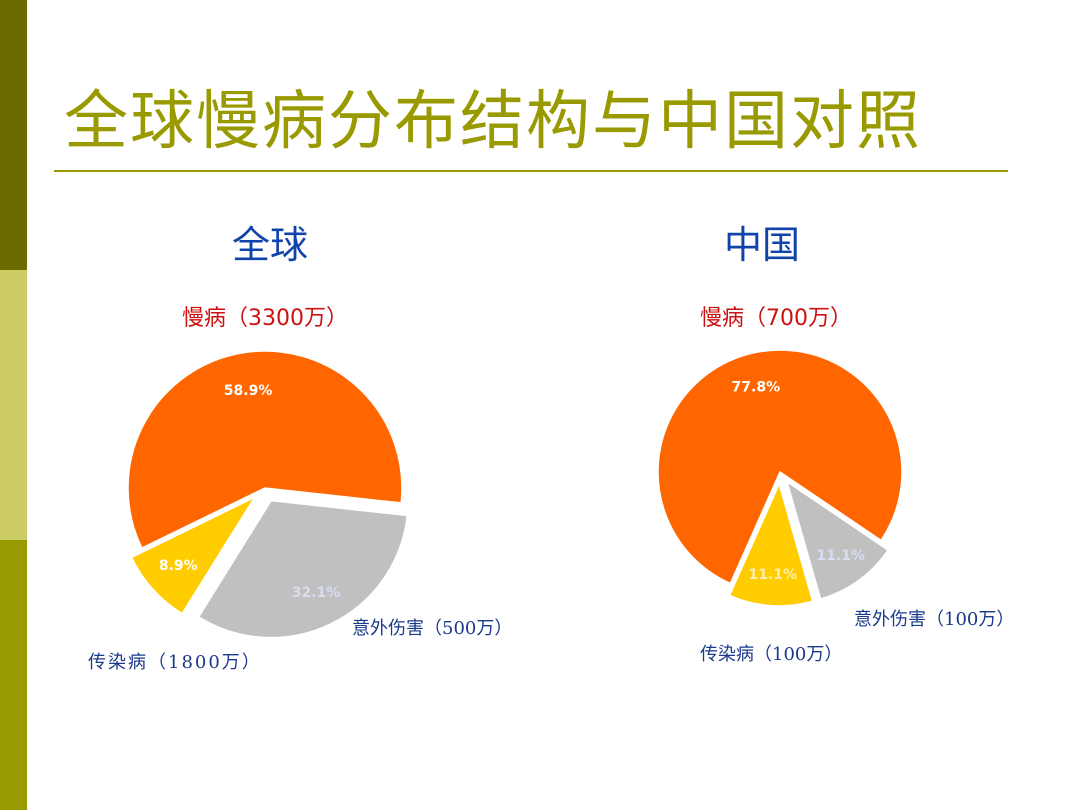 This screenshot has width=1080, height=810. I want to click on global-slice-chronic, so click(265, 450).